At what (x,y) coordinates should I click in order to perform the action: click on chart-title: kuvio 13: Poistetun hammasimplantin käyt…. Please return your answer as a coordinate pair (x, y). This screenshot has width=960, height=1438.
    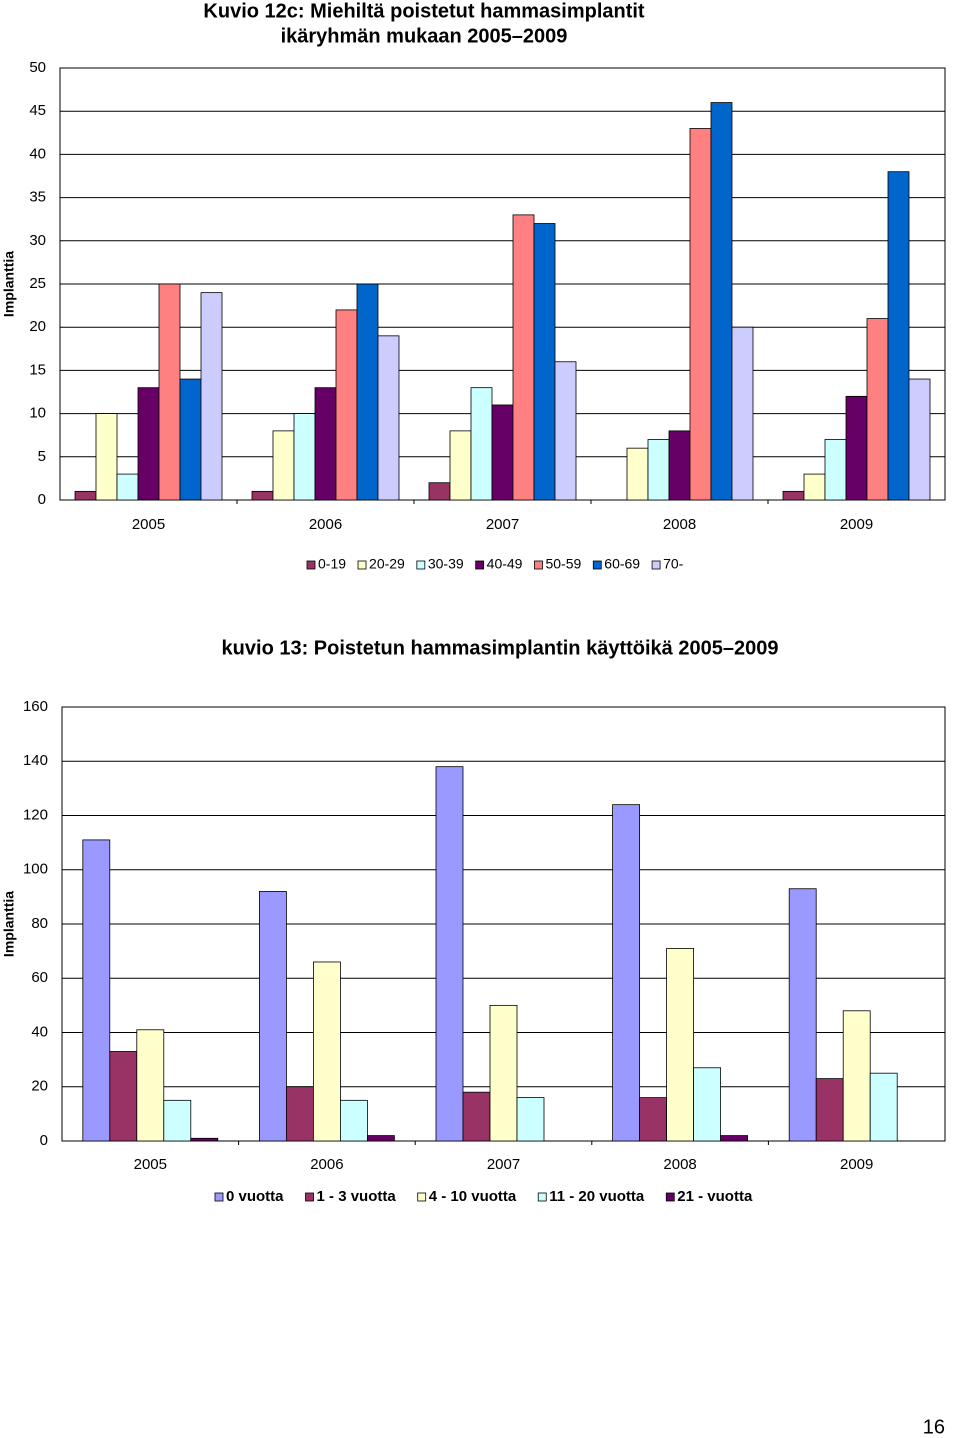
    Looking at the image, I should click on (500, 648).